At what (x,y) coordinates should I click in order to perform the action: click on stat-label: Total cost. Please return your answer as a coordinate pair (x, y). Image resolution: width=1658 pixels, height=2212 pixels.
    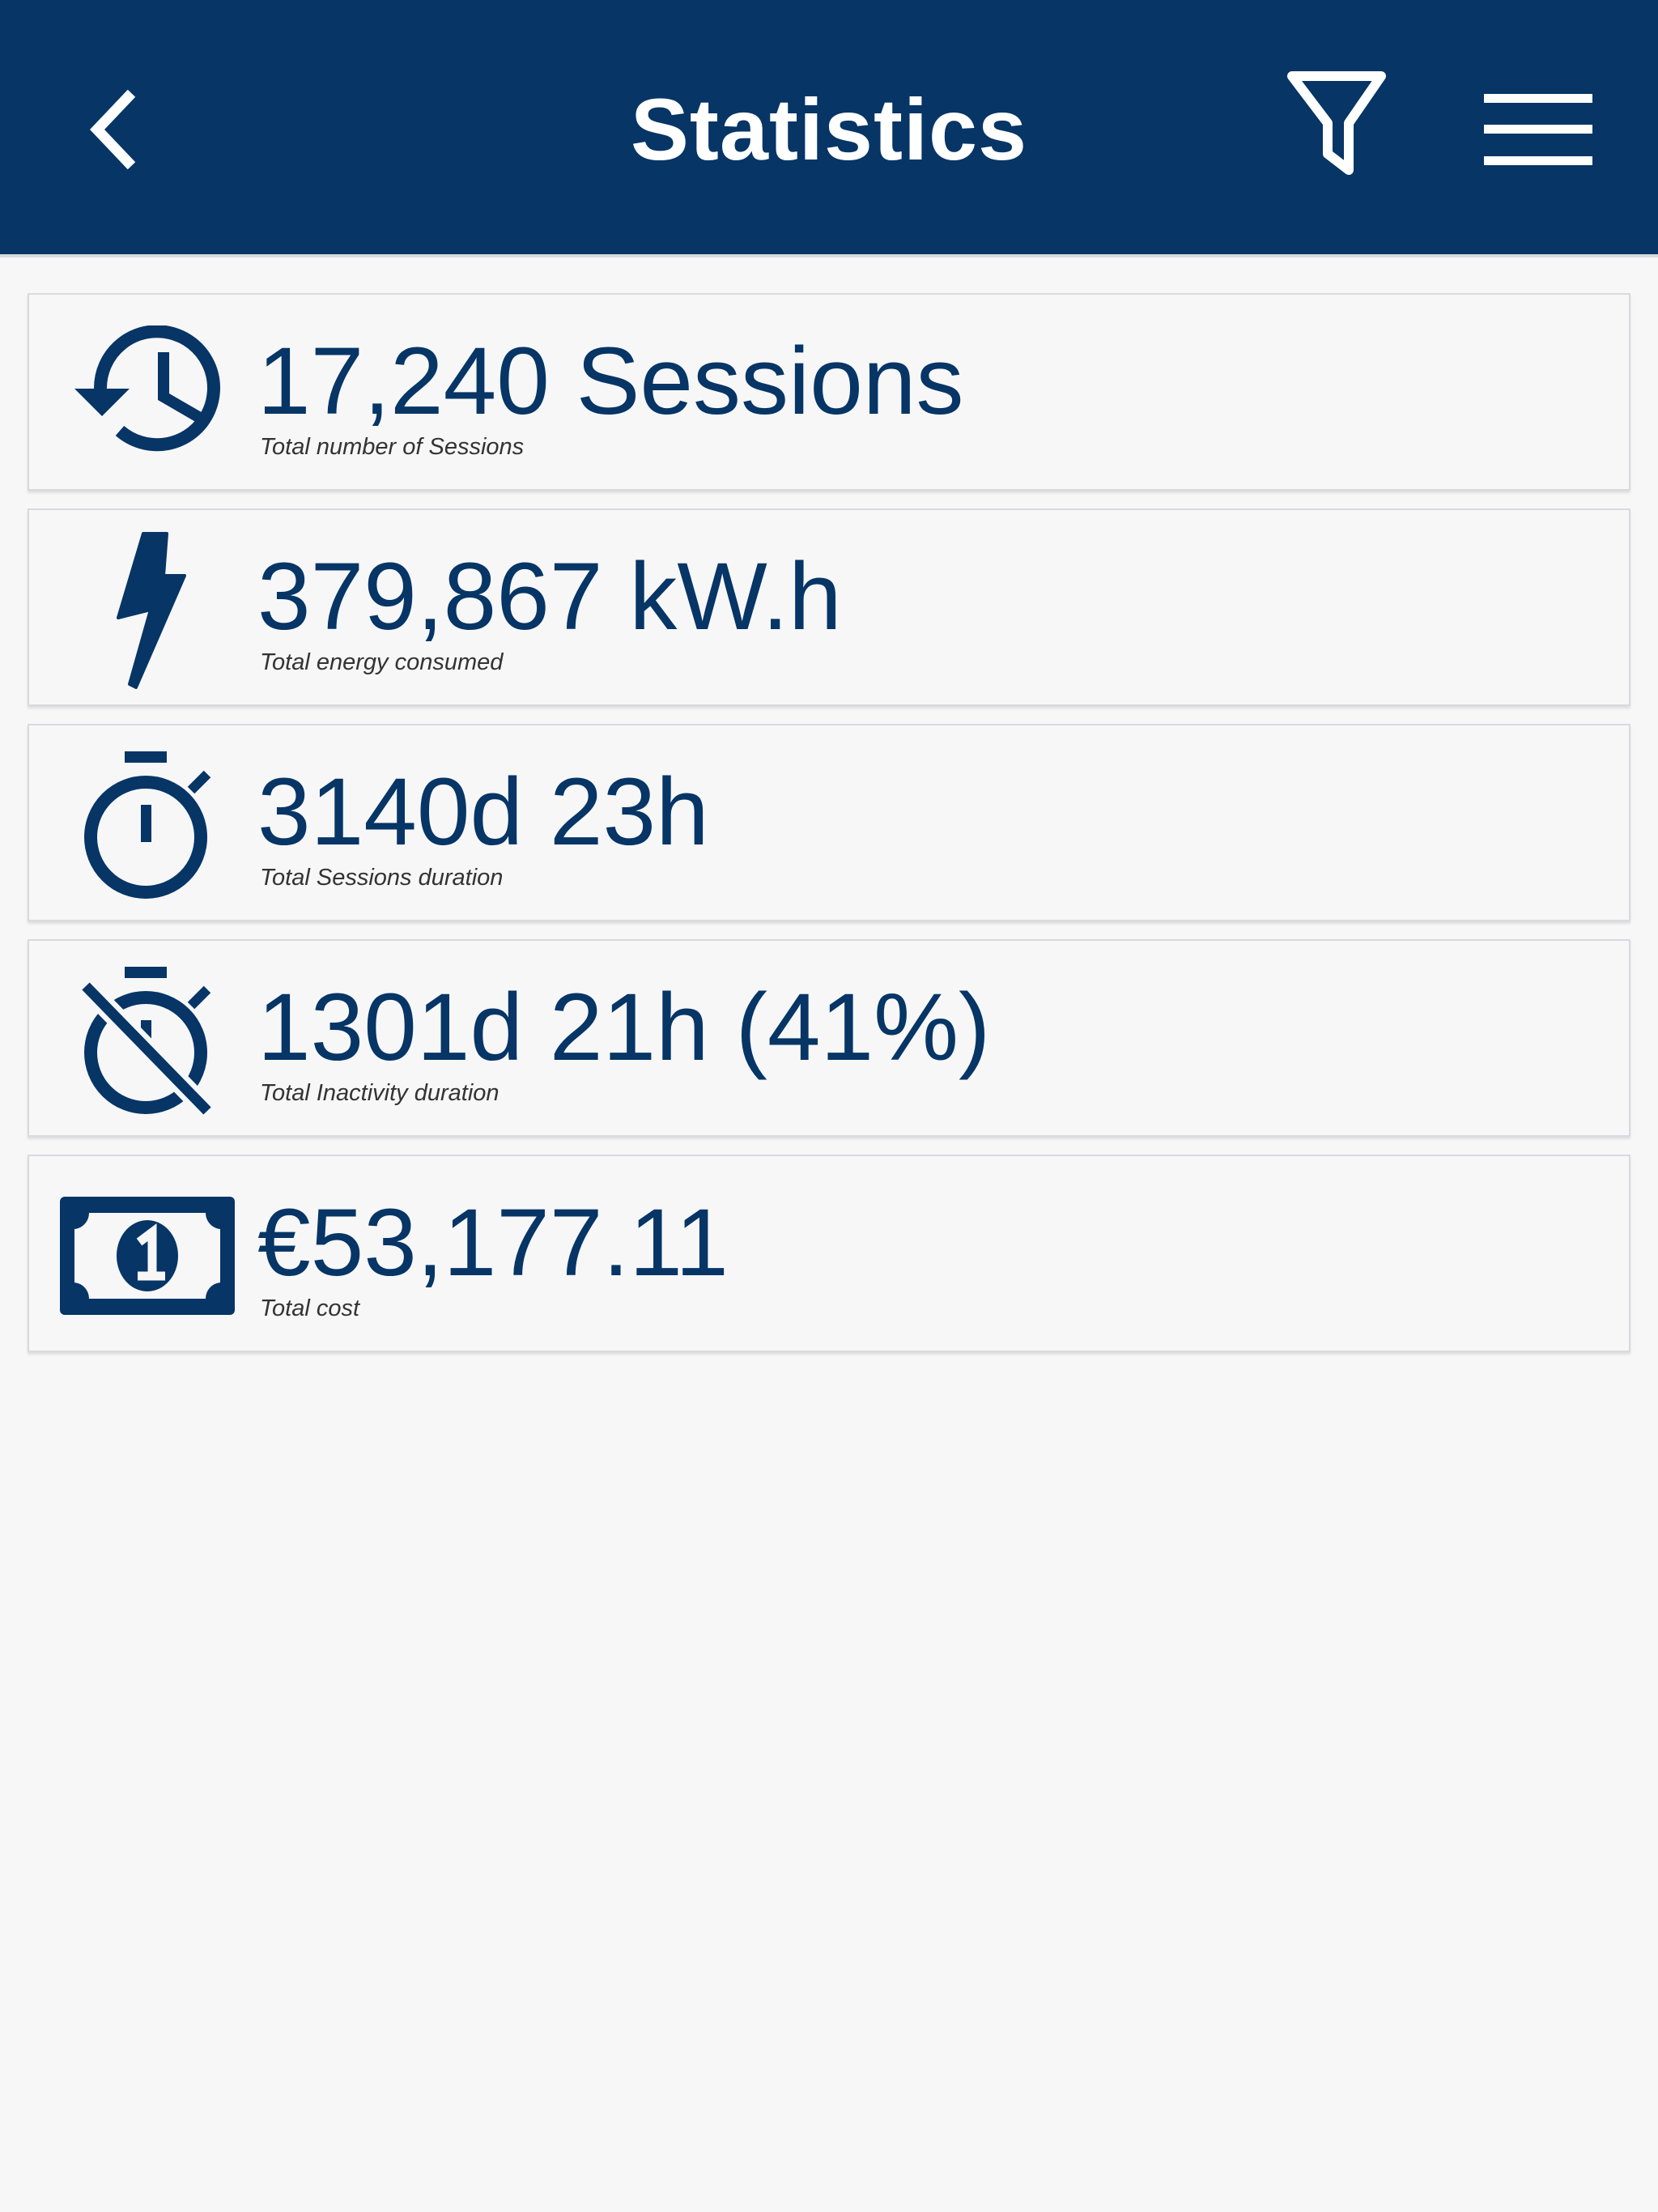
    Looking at the image, I should click on (310, 1308).